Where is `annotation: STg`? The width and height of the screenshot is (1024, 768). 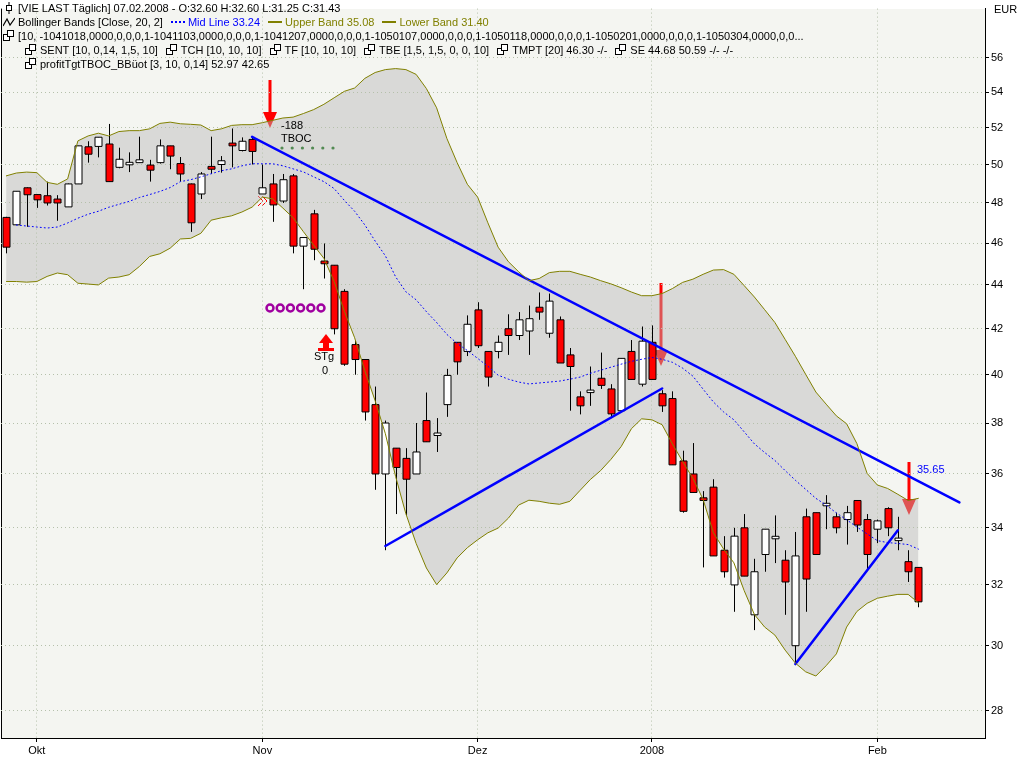 annotation: STg is located at coordinates (324, 356).